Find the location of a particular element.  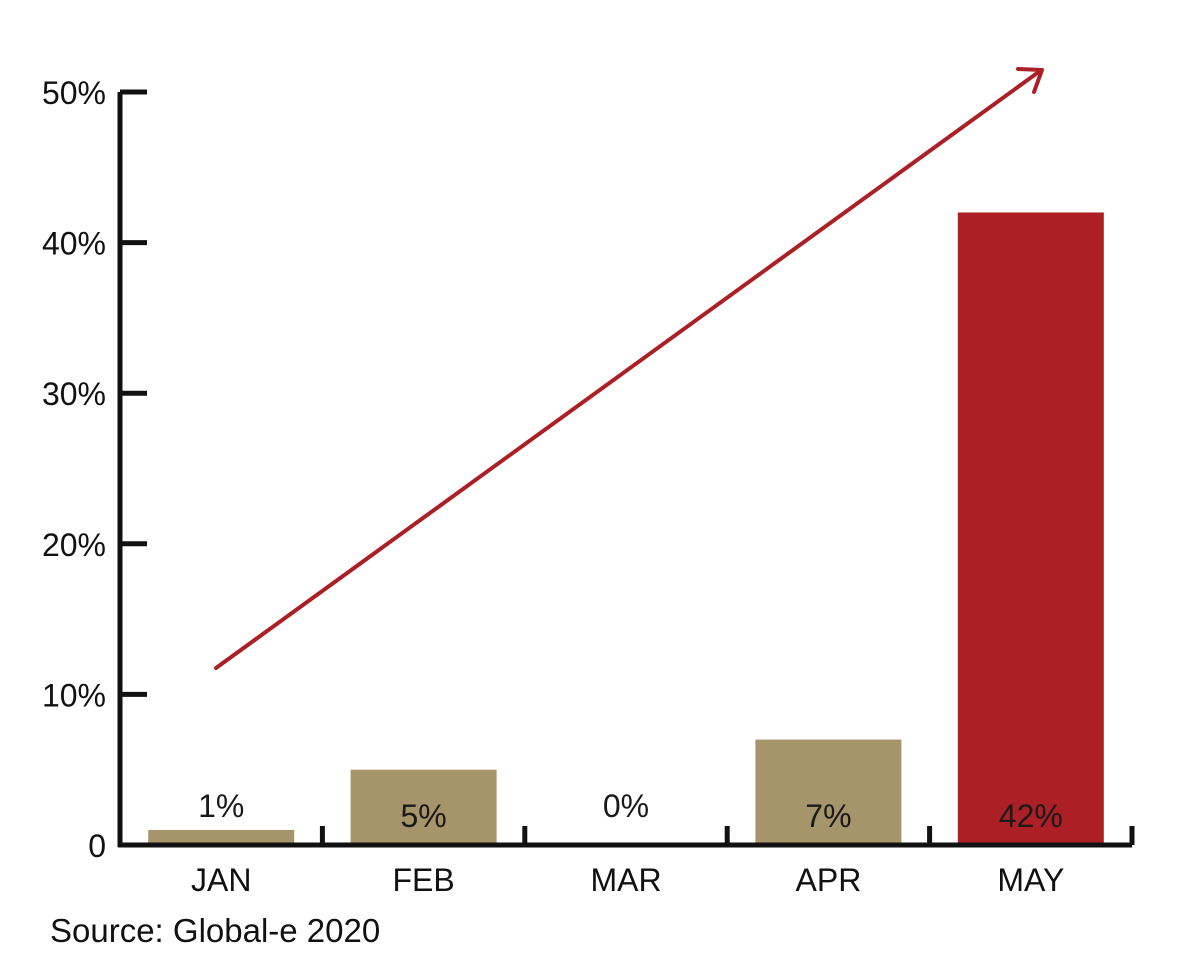

data-label: 5% is located at coordinates (423, 816).